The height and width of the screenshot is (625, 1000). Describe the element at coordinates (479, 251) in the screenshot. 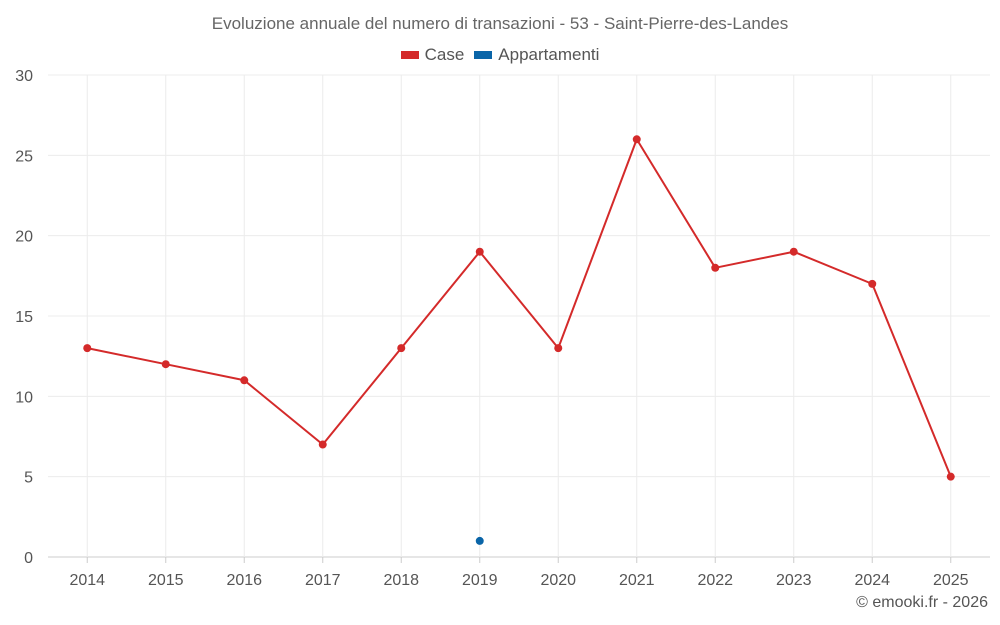

I see `data-point-case-2019` at that location.